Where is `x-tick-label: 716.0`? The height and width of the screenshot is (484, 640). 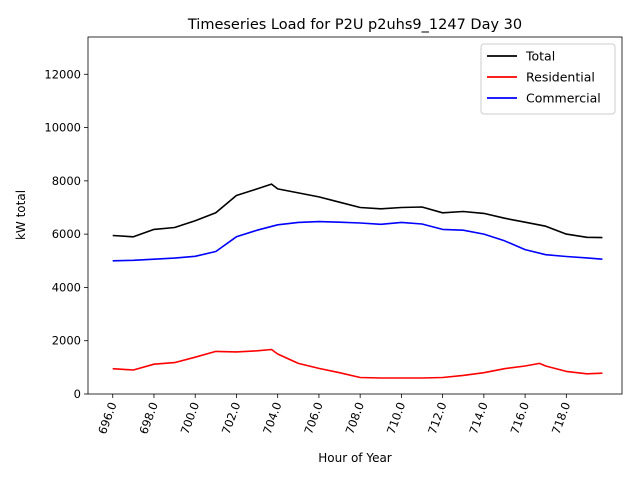
x-tick-label: 716.0 is located at coordinates (519, 418).